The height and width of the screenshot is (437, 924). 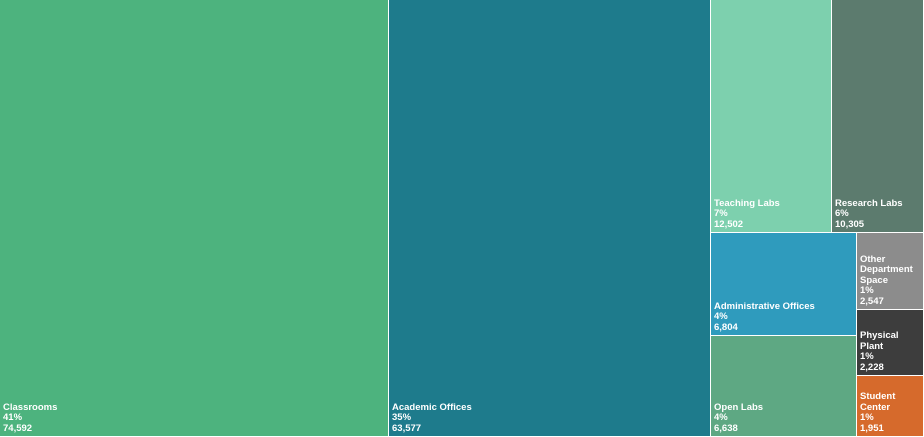 What do you see at coordinates (729, 224) in the screenshot?
I see `tile-value: 12,502` at bounding box center [729, 224].